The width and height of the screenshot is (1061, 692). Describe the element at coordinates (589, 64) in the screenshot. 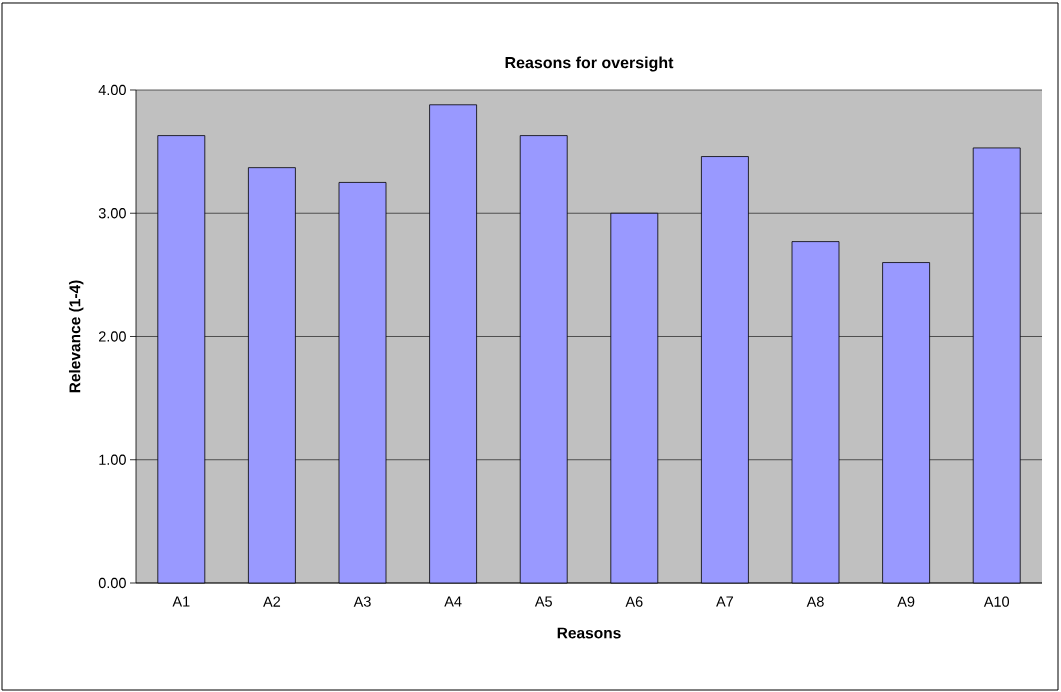

I see `chart-title: Reasons for oversight` at that location.